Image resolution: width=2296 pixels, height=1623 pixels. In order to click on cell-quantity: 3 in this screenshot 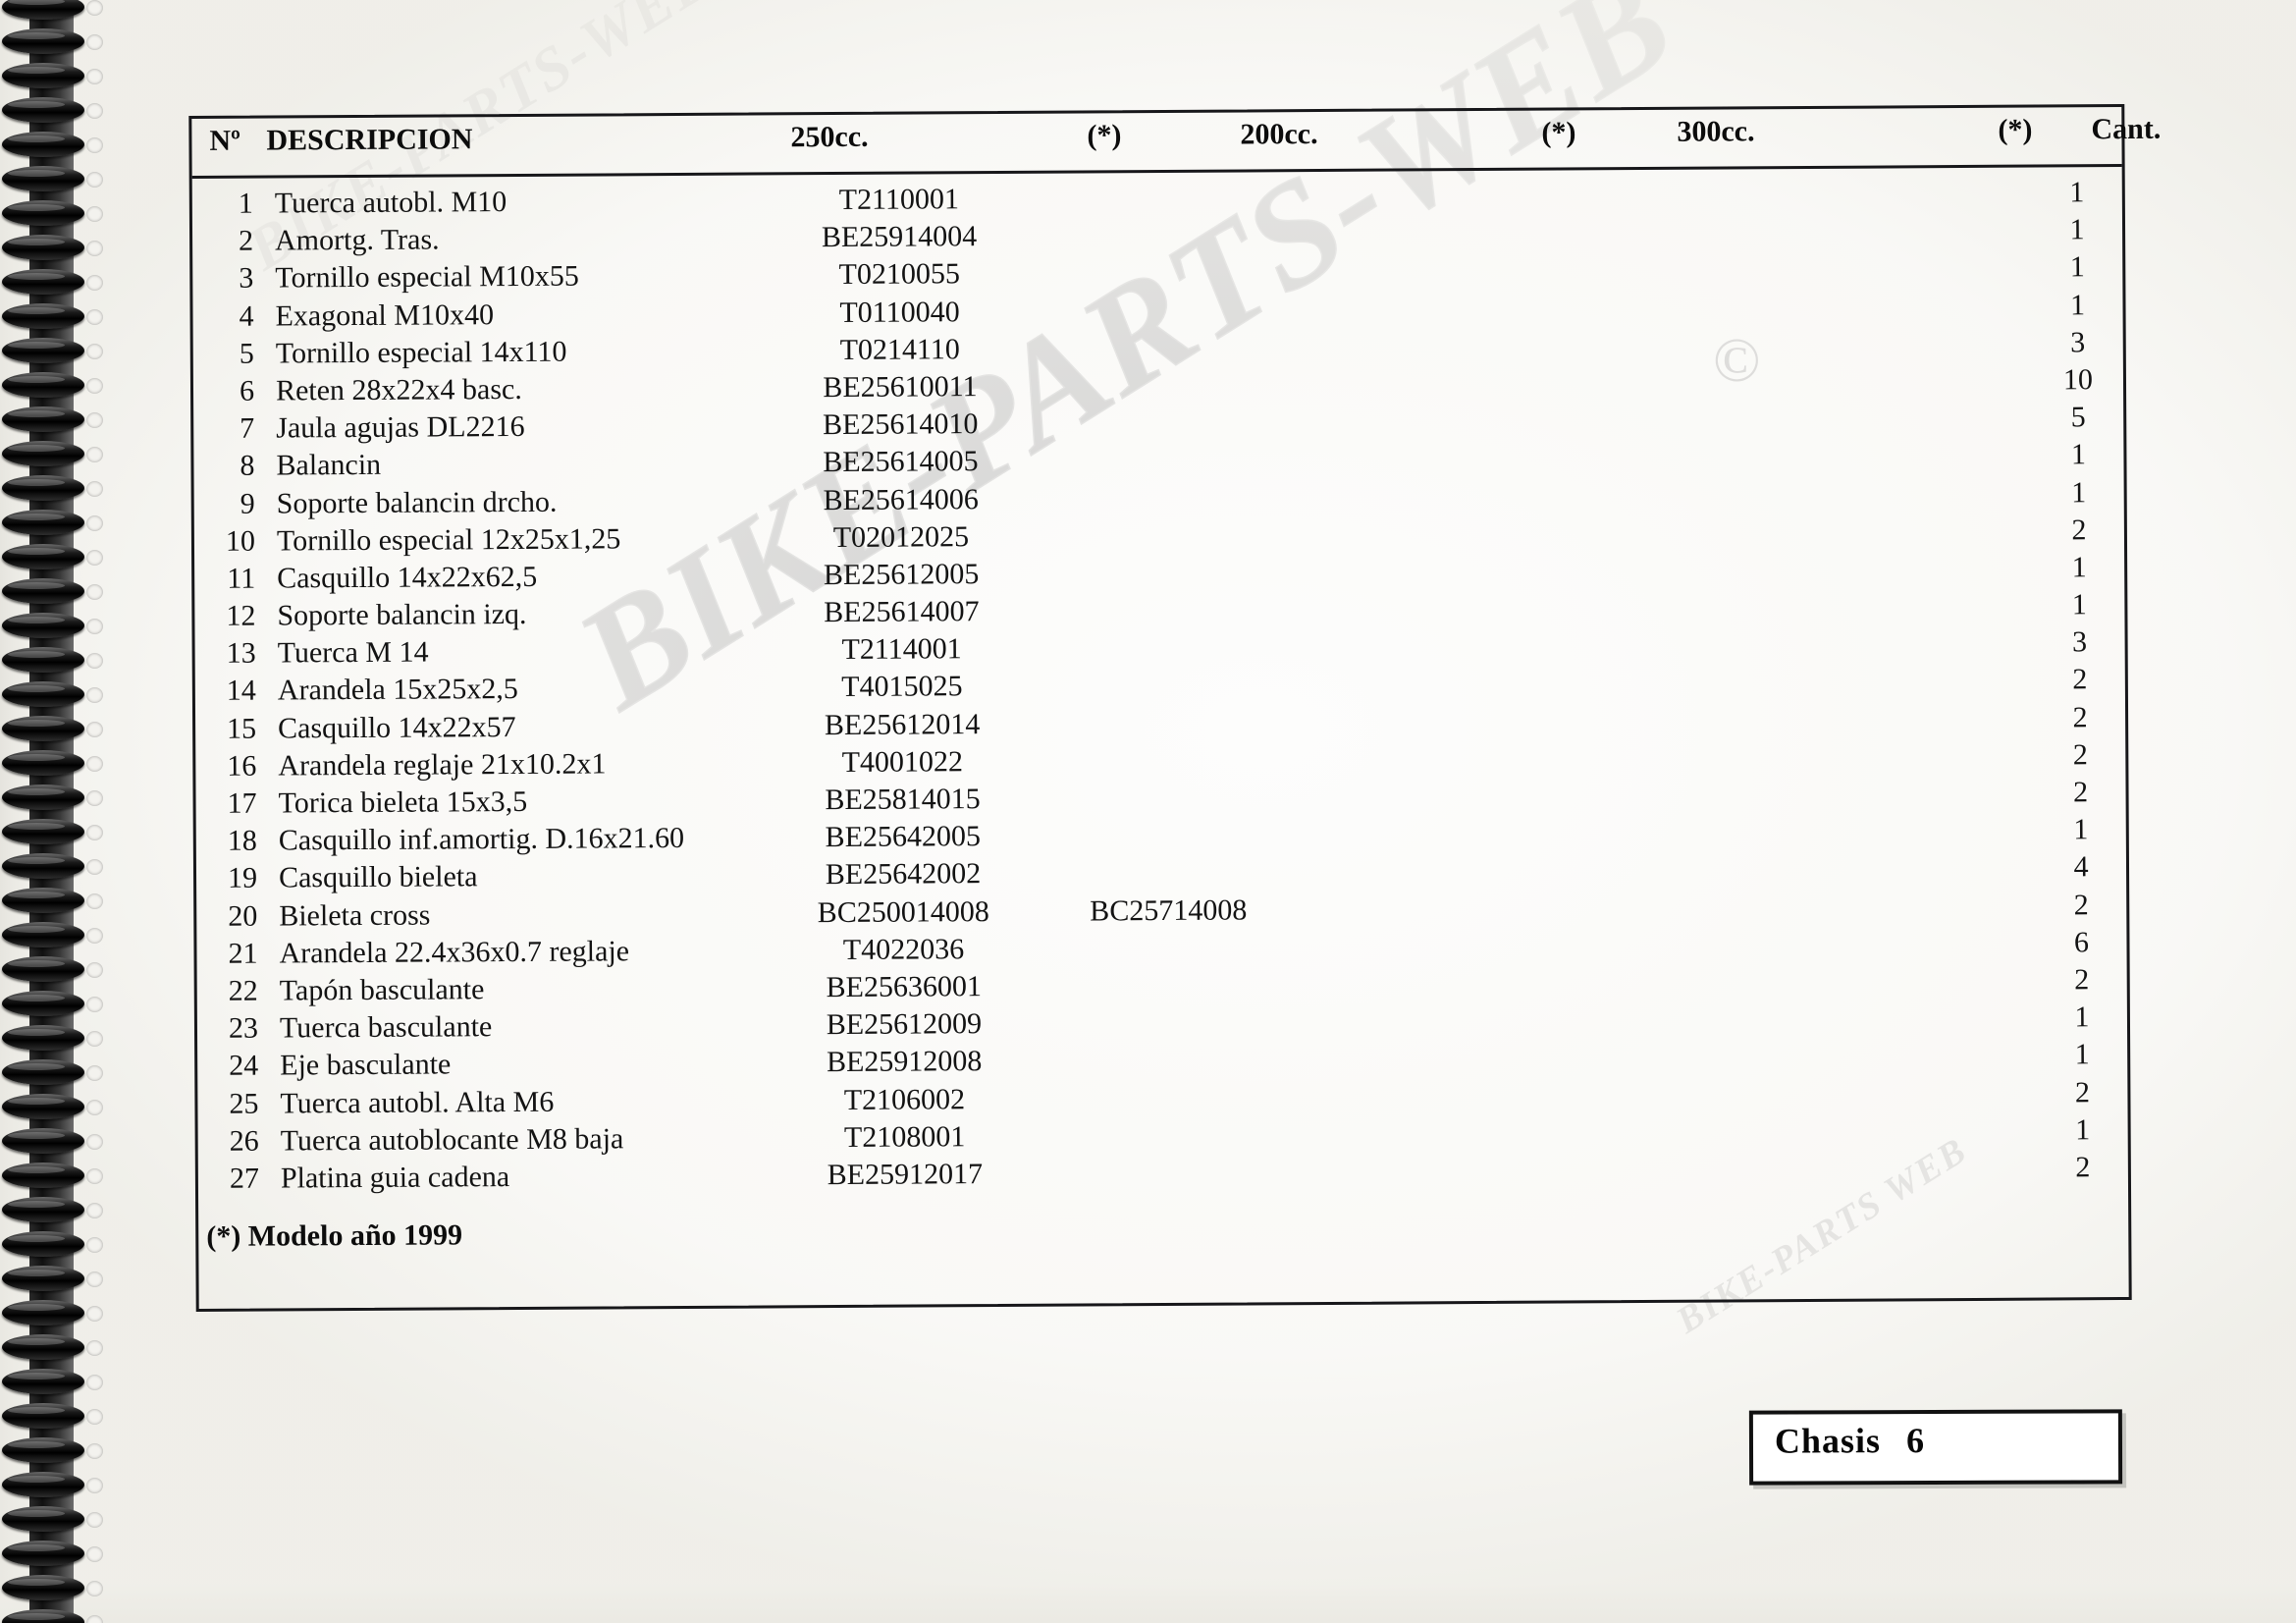, I will do `click(2078, 342)`.